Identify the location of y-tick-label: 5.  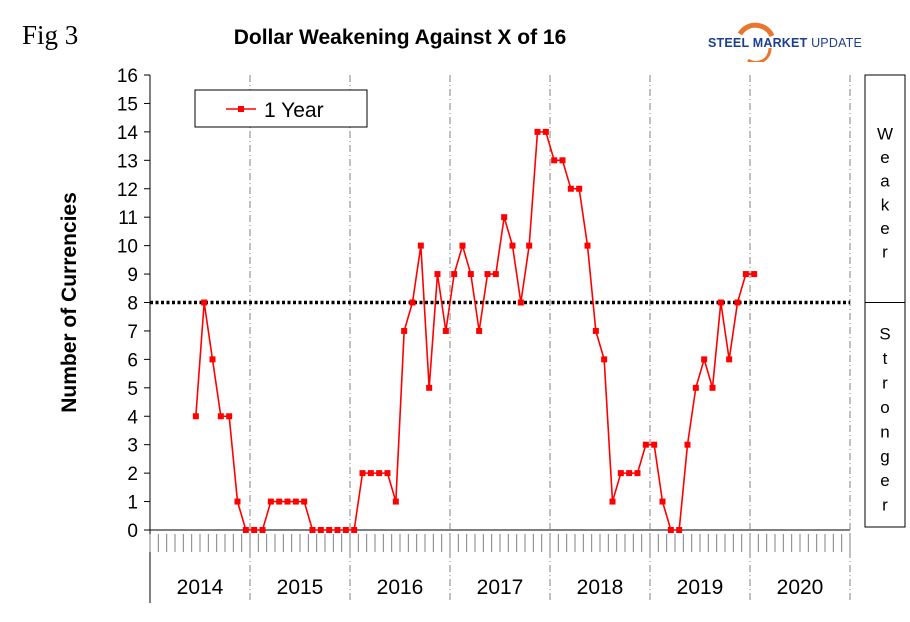
(132, 389).